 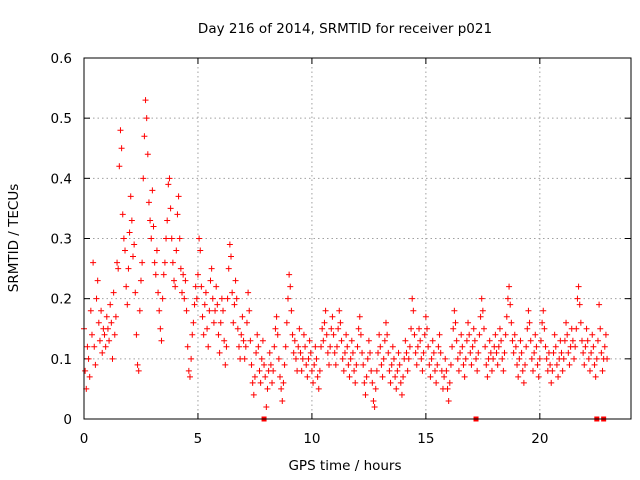 What do you see at coordinates (61, 360) in the screenshot?
I see `y-tick-label: 0.1` at bounding box center [61, 360].